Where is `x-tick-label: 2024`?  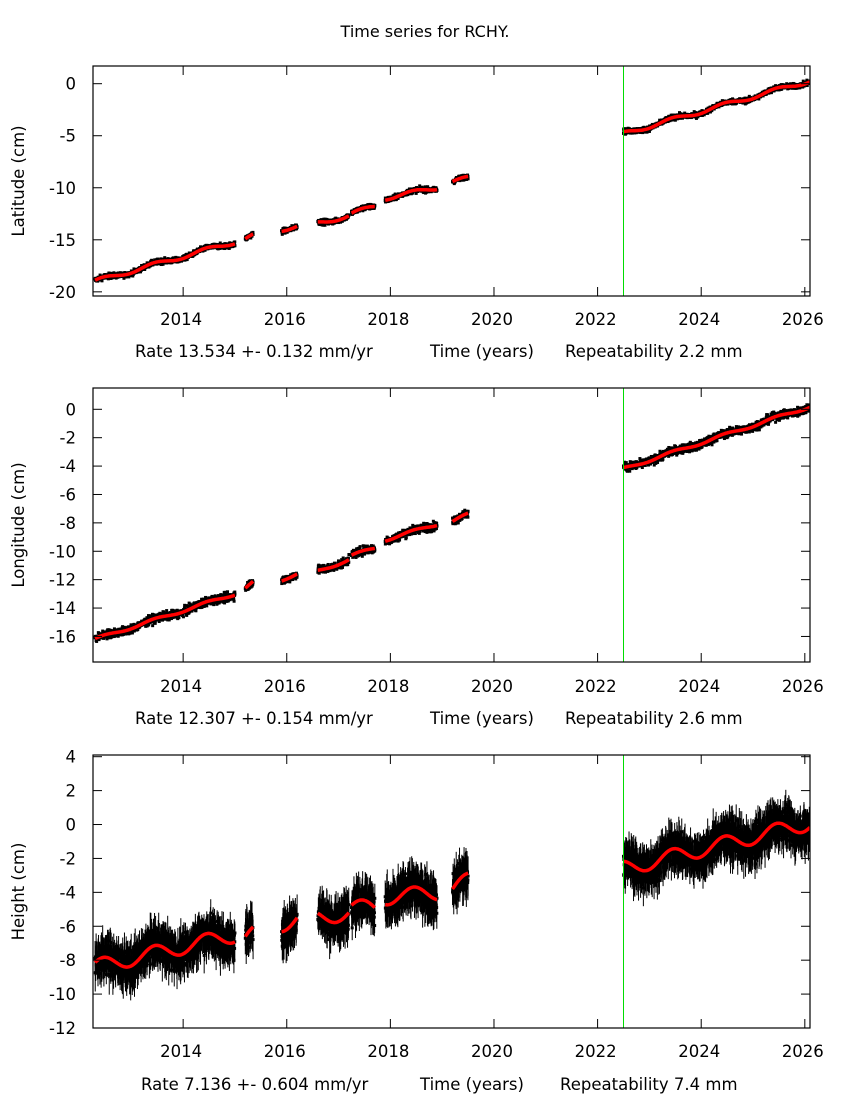
x-tick-label: 2024 is located at coordinates (699, 319).